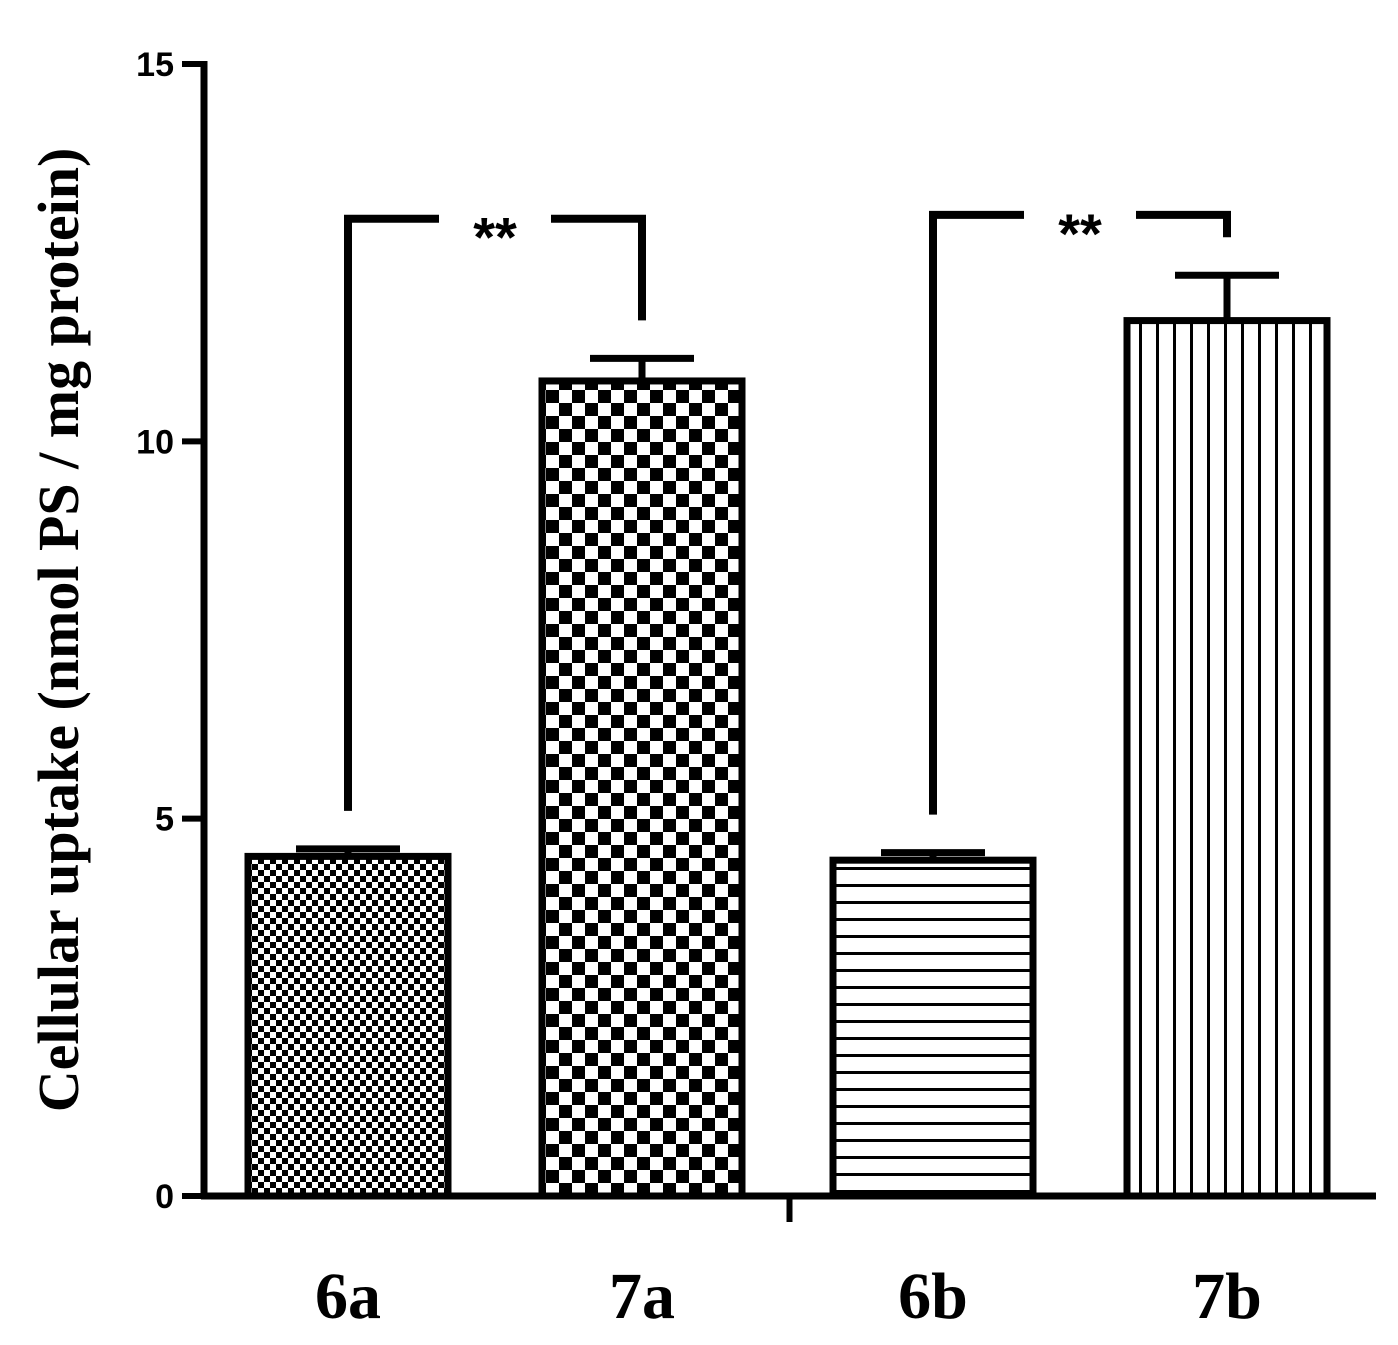 Image resolution: width=1398 pixels, height=1345 pixels. What do you see at coordinates (933, 1296) in the screenshot?
I see `x-label-6b: 6b` at bounding box center [933, 1296].